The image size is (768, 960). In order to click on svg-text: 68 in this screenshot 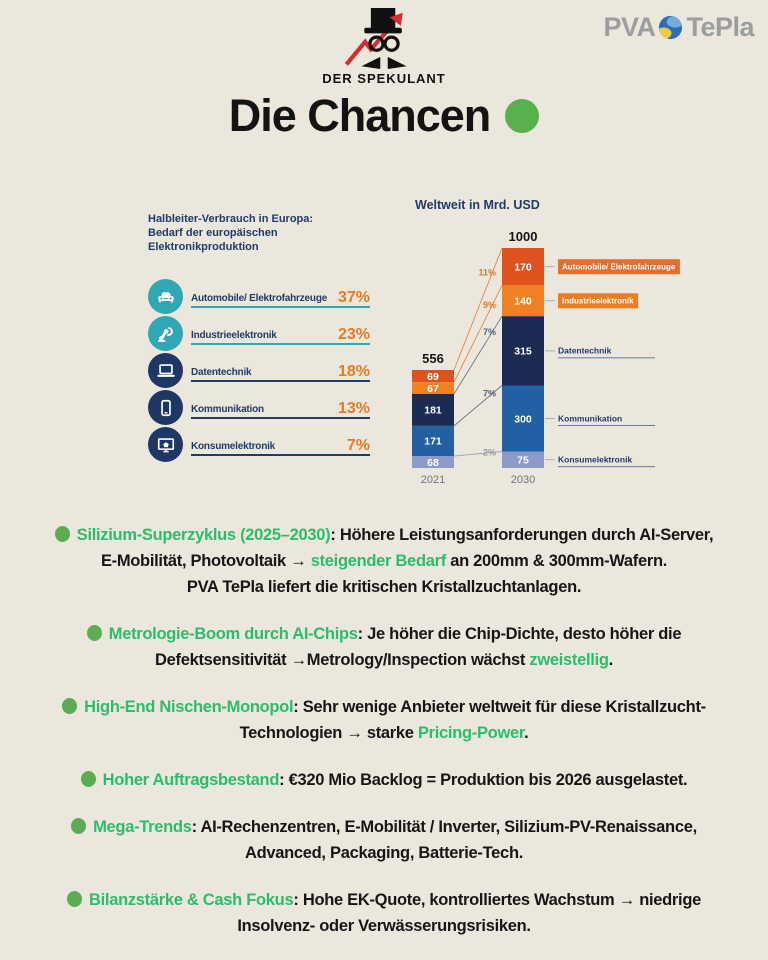, I will do `click(433, 463)`.